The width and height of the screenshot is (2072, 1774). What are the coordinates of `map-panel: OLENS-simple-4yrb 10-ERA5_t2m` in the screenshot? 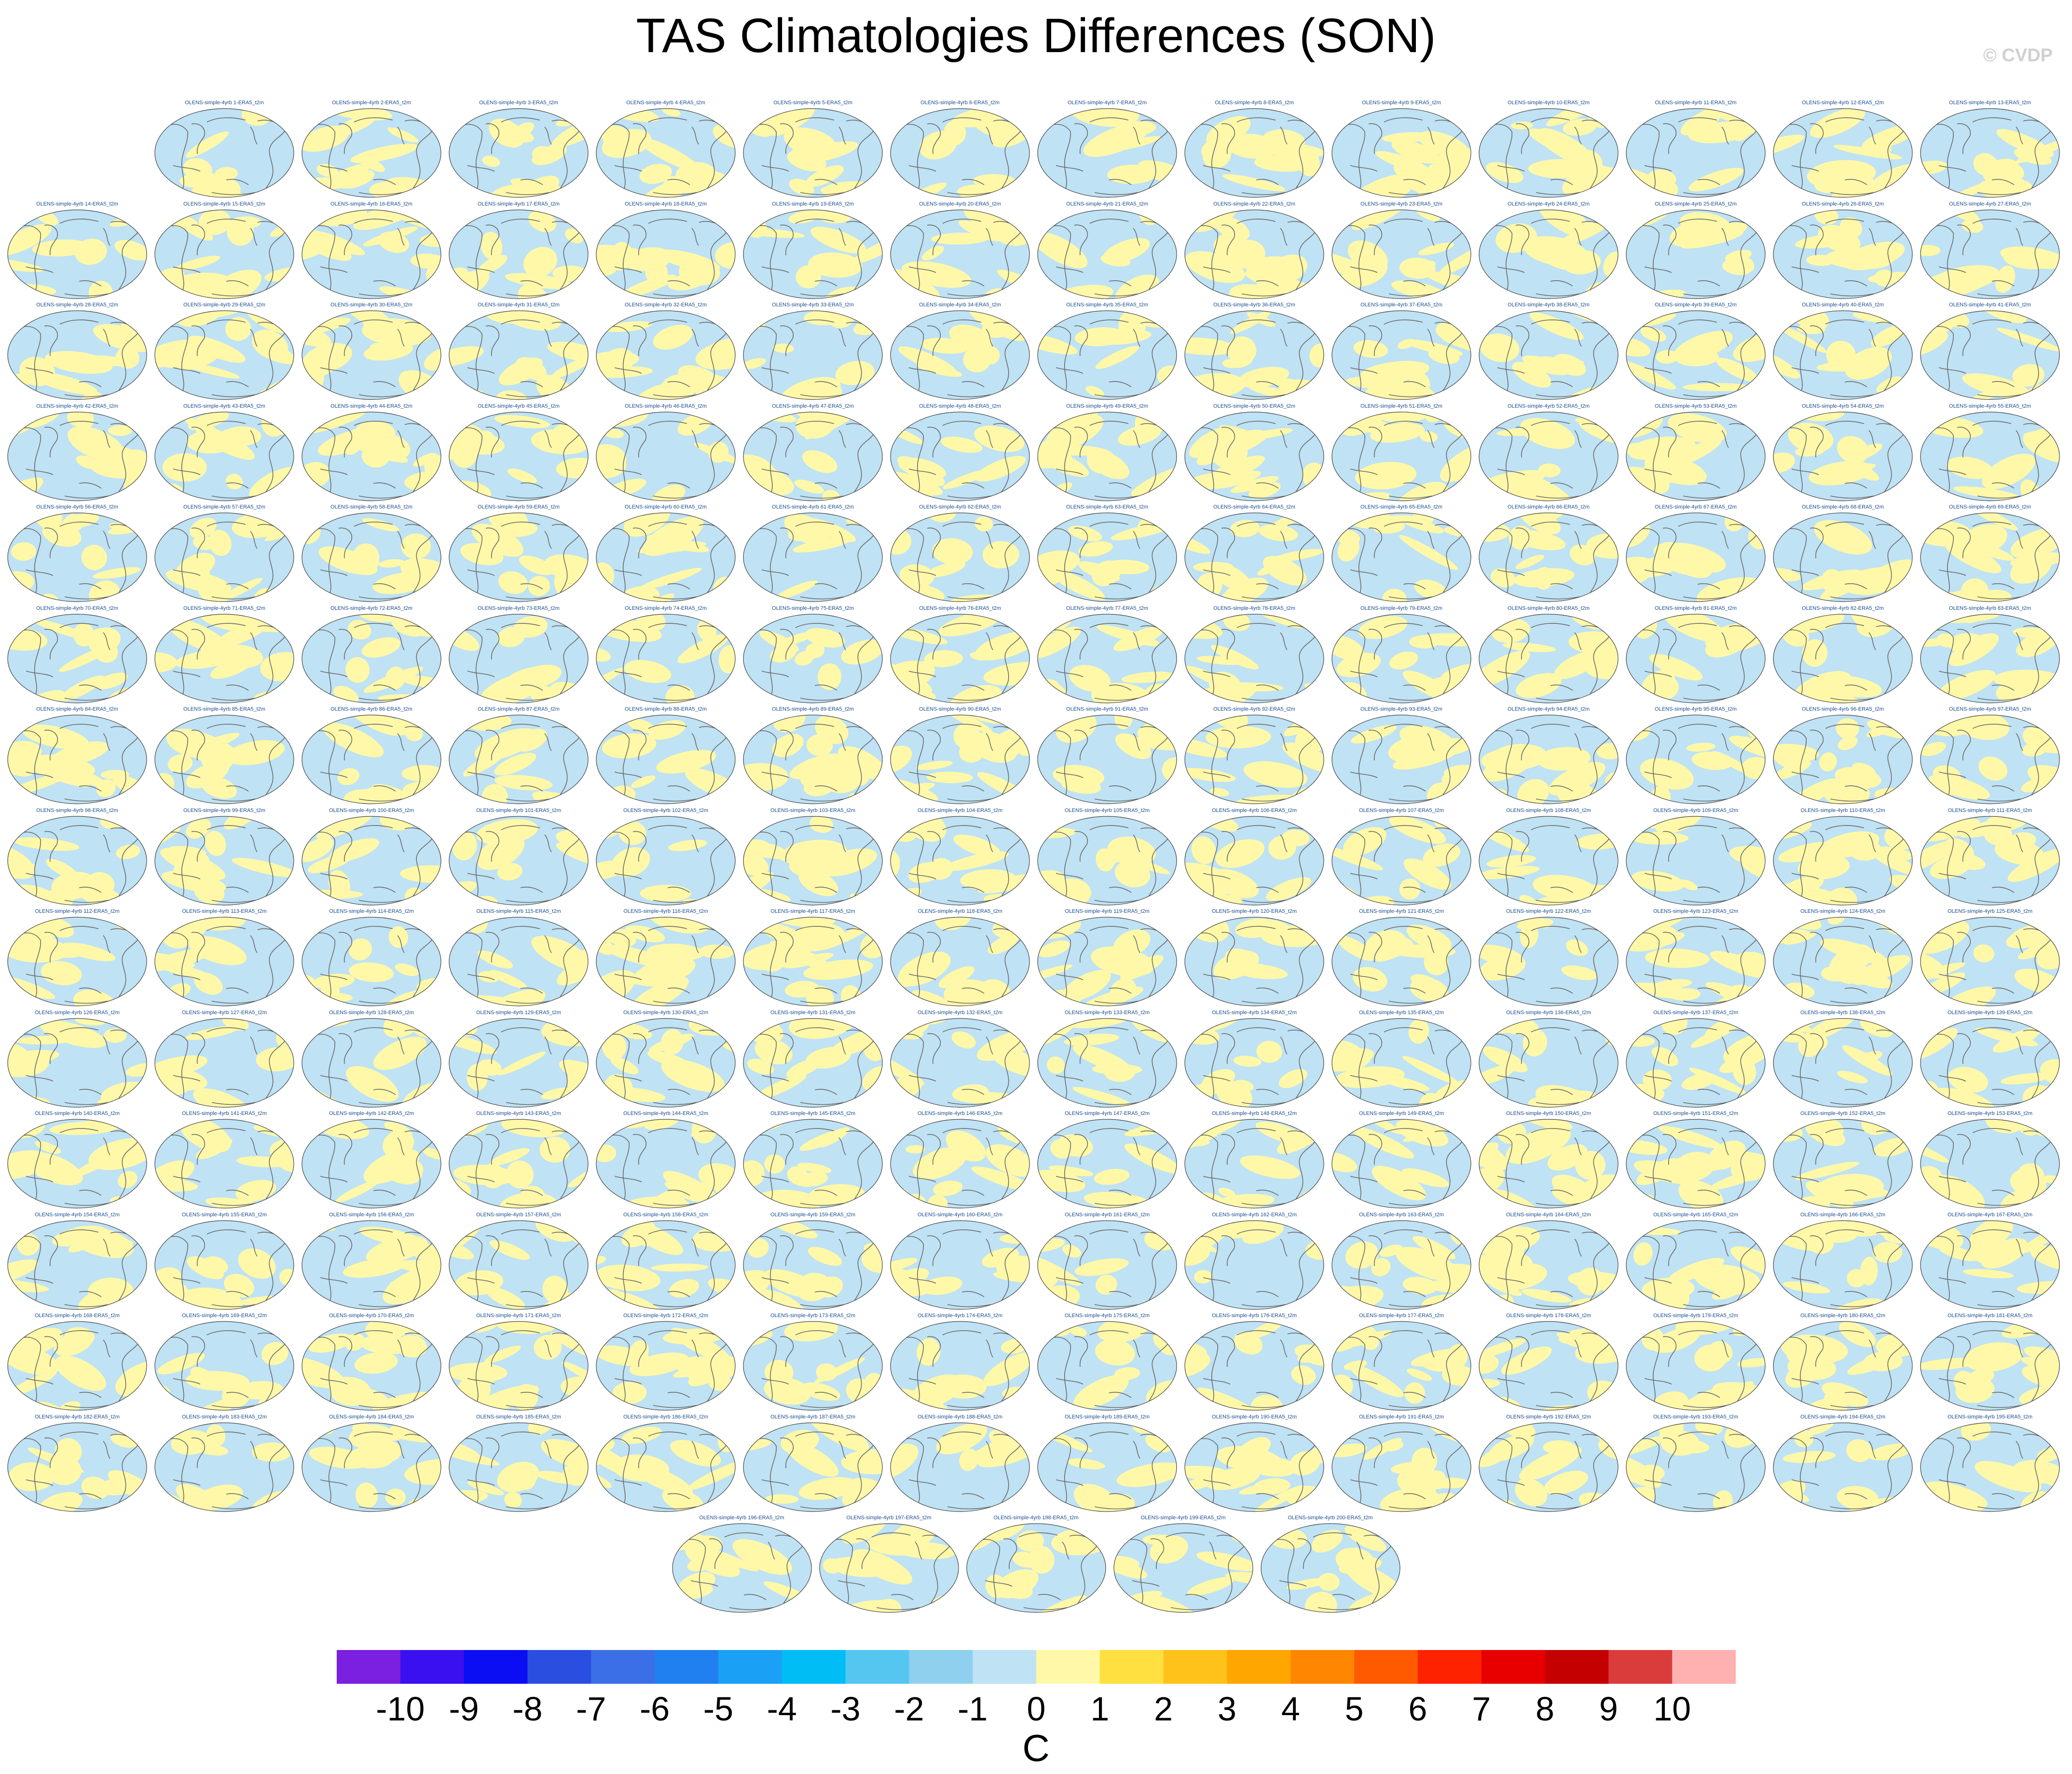 It's located at (1548, 148).